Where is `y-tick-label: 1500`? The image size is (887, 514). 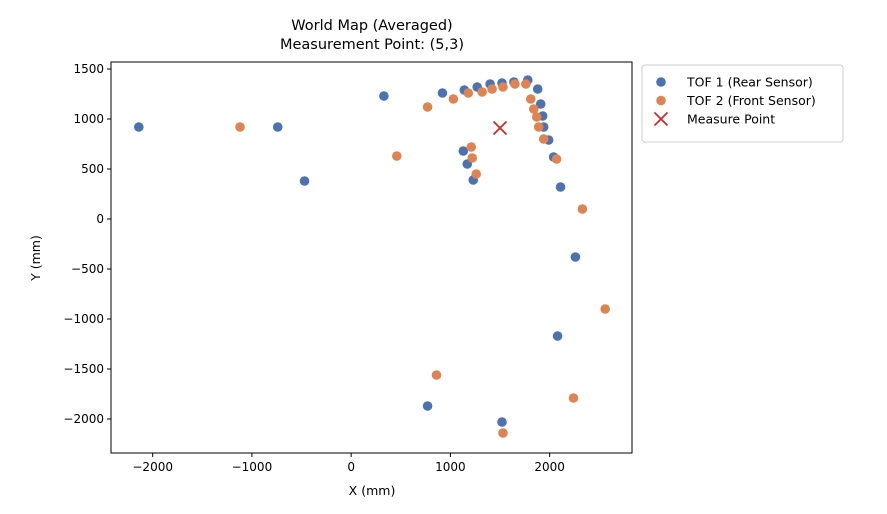 y-tick-label: 1500 is located at coordinates (88, 69).